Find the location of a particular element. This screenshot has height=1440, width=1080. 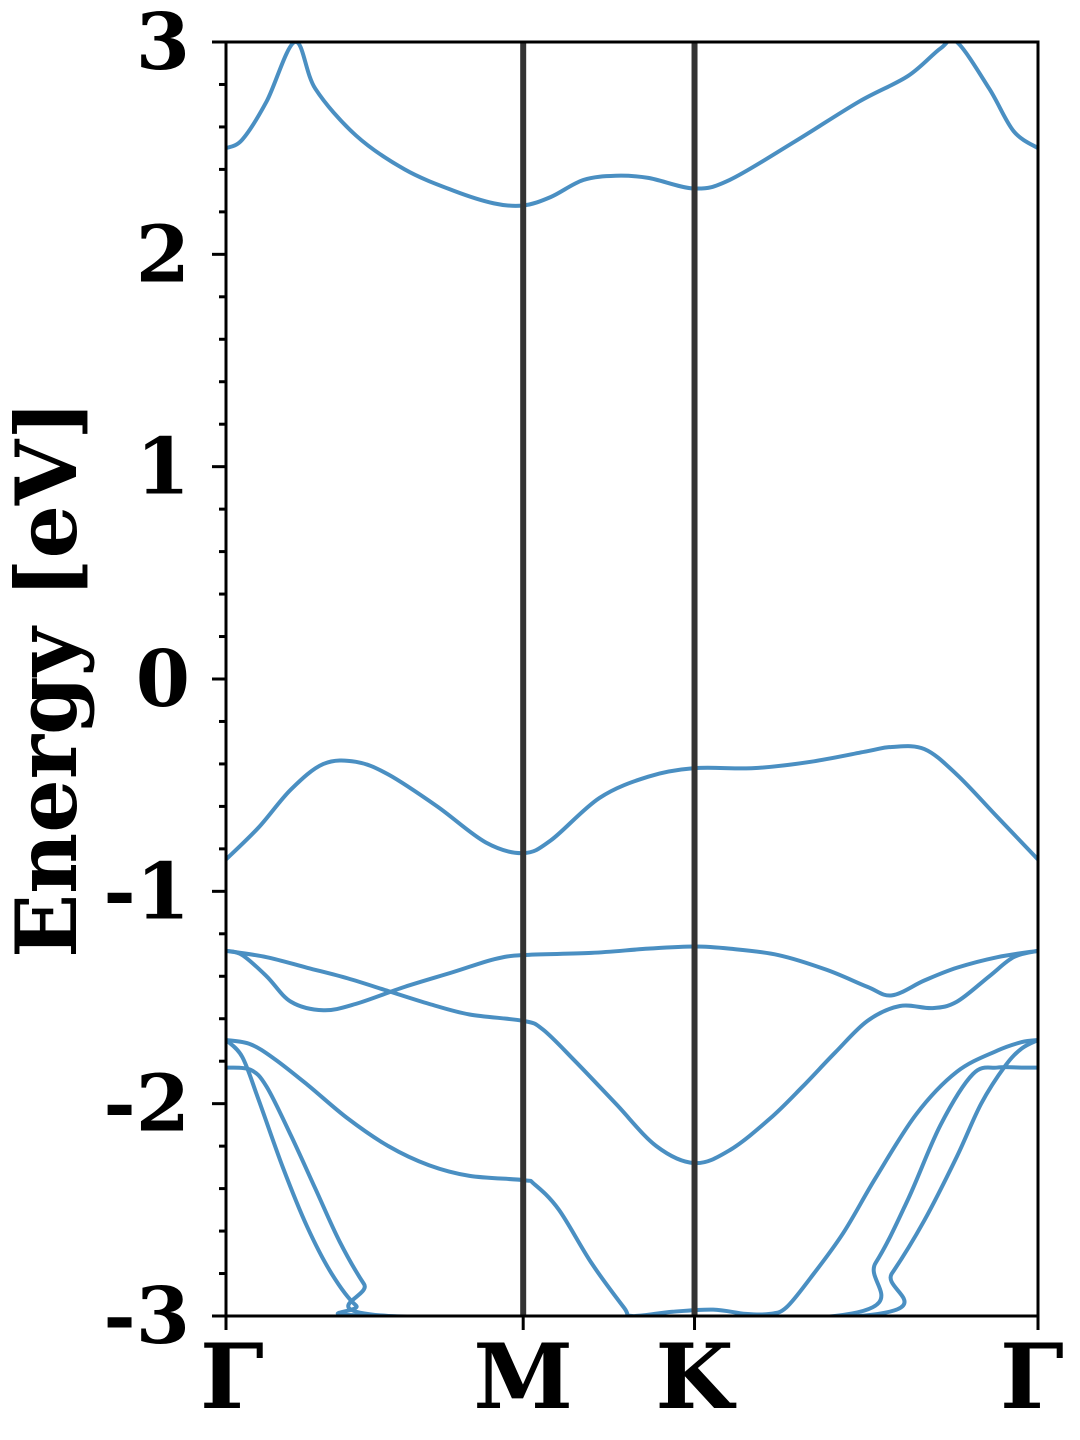

high-symmetry-dividers is located at coordinates (609, 679).